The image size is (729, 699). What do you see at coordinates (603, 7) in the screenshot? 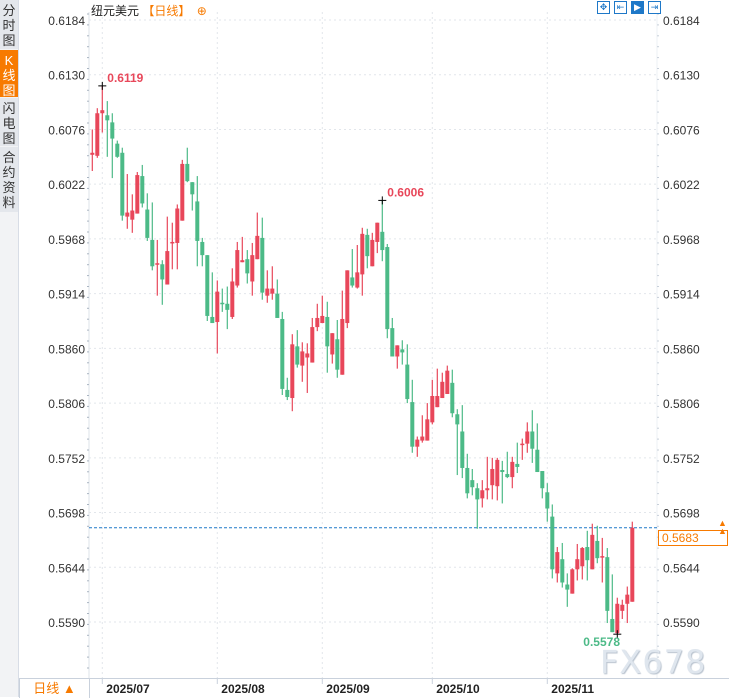
I see `crosshair-icon: ✥` at bounding box center [603, 7].